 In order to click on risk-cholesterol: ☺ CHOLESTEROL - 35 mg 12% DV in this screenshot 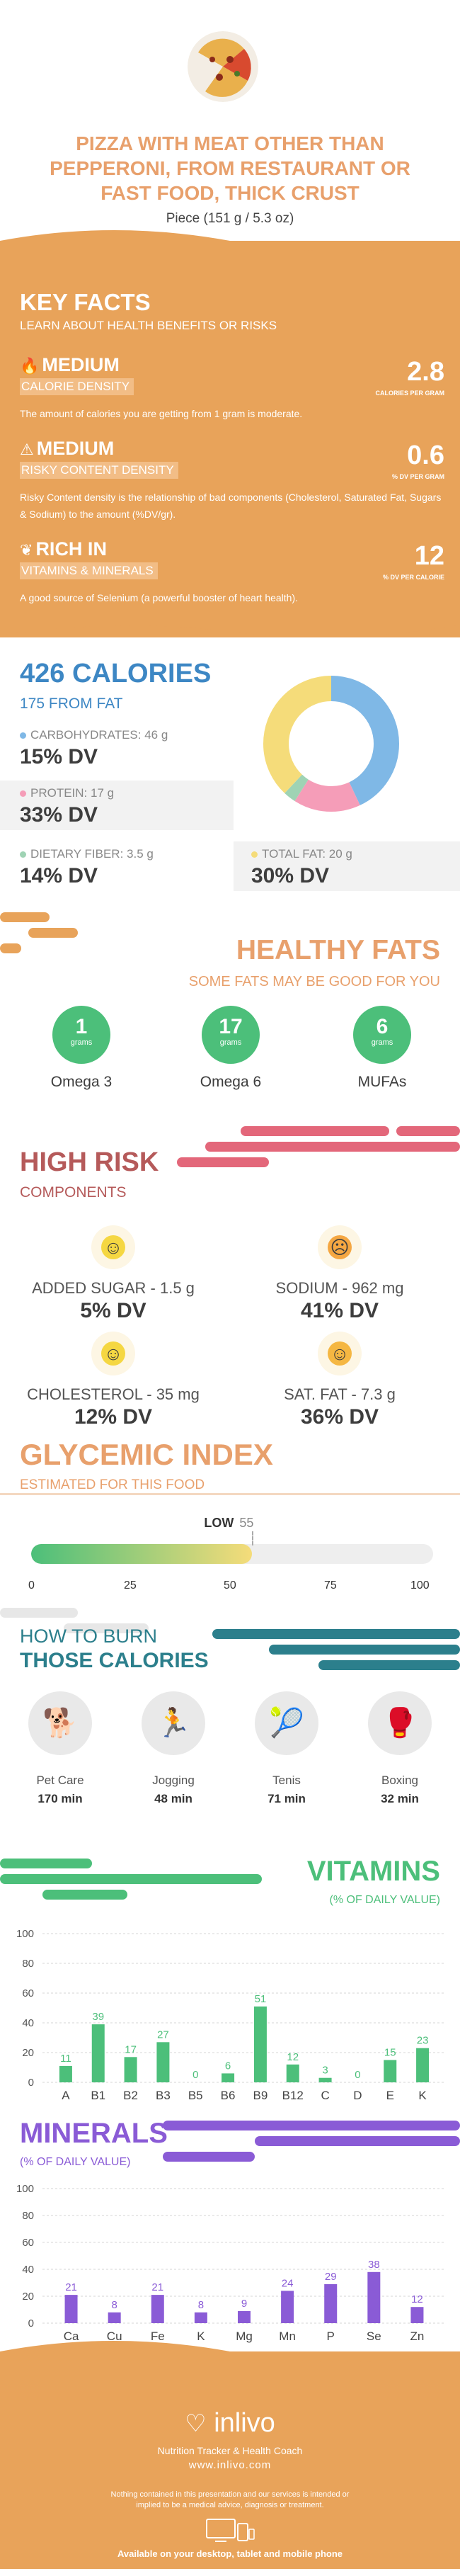, I will do `click(113, 1380)`.